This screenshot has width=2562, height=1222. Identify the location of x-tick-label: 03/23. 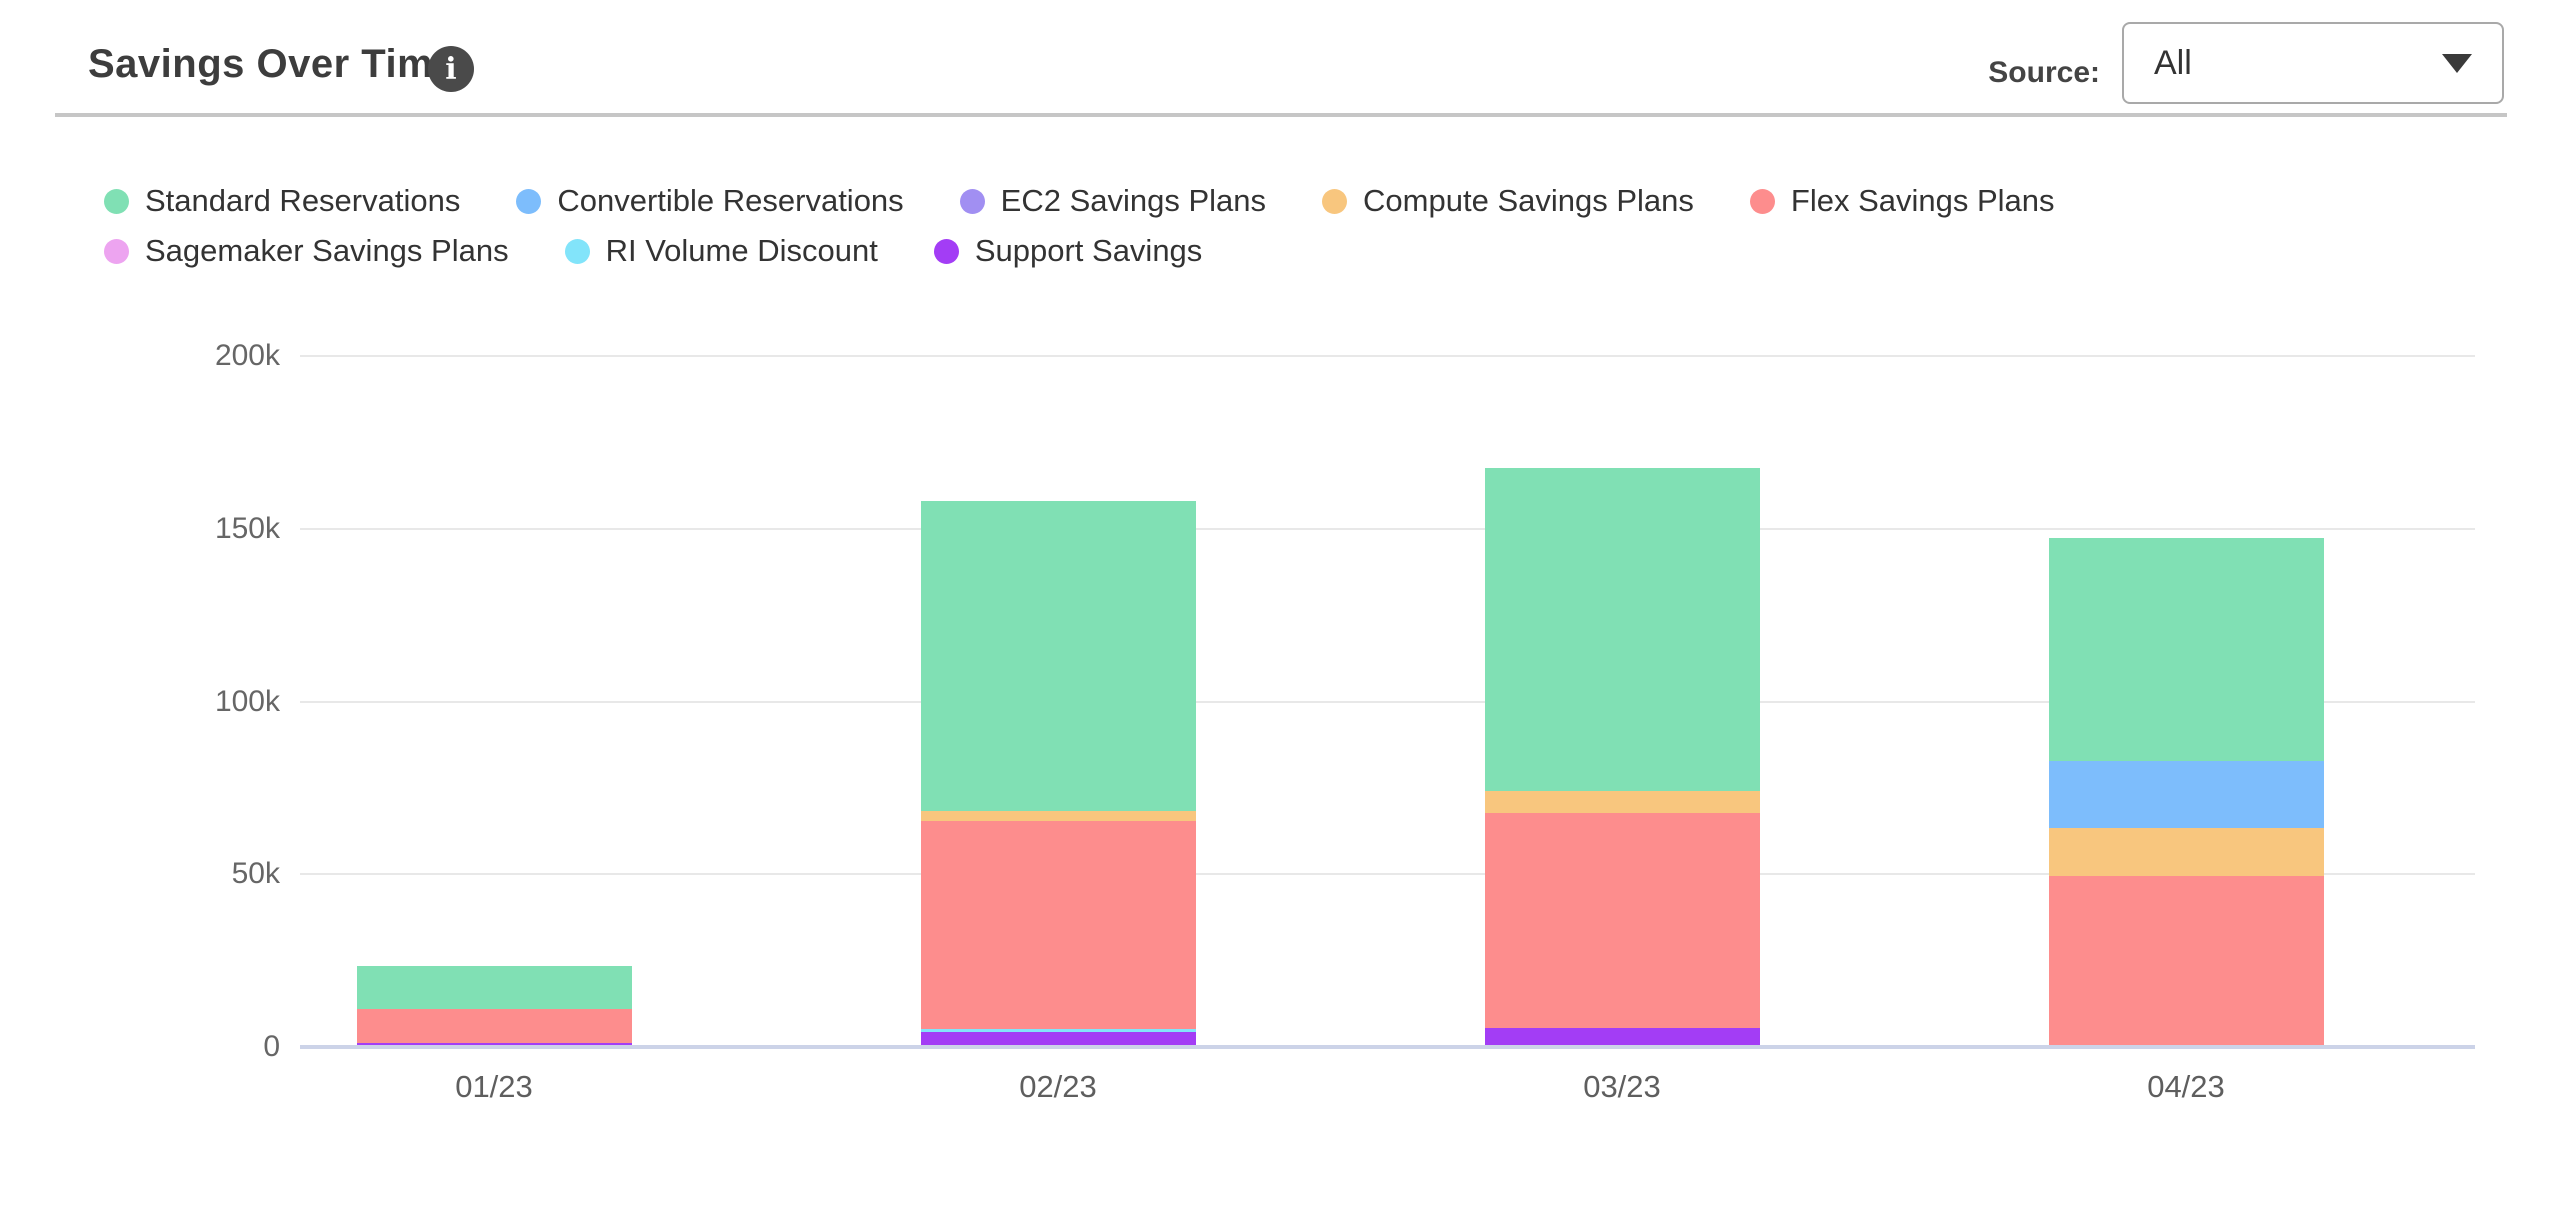
(1622, 1086).